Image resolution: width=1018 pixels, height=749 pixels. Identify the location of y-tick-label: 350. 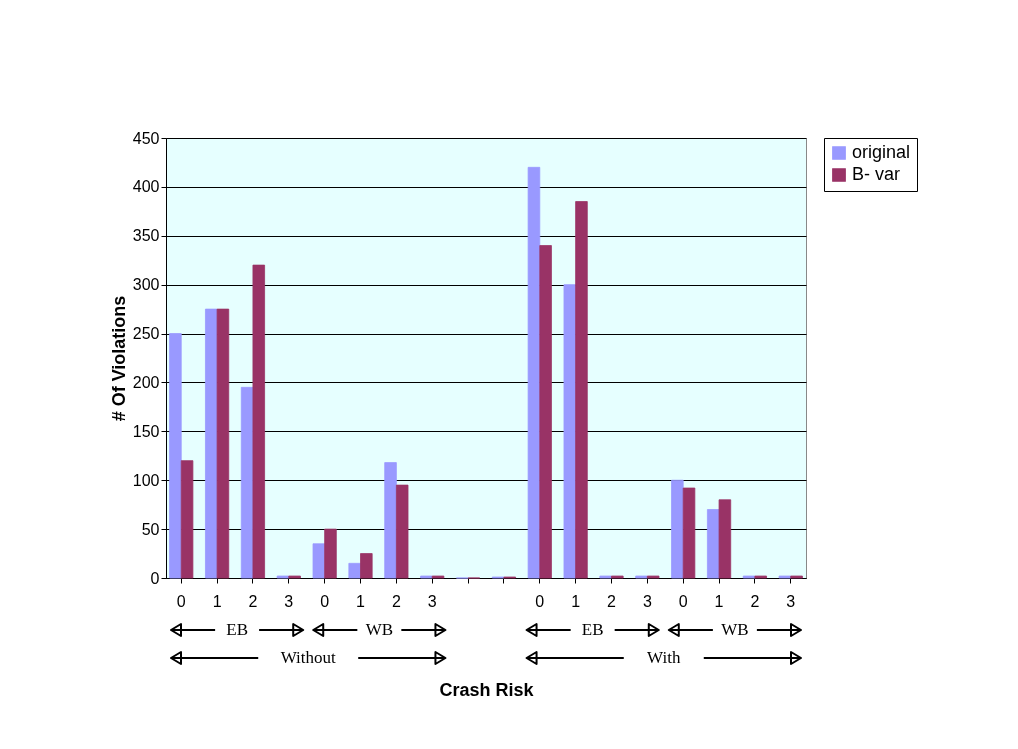
(146, 236).